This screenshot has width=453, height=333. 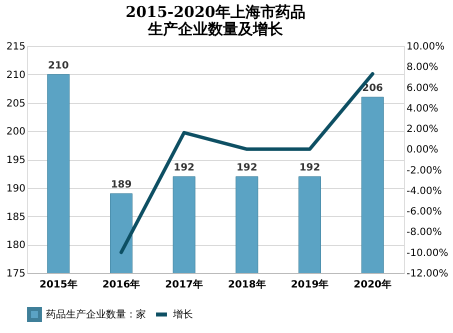 I want to click on x-tick-label: 2019年, so click(x=309, y=284).